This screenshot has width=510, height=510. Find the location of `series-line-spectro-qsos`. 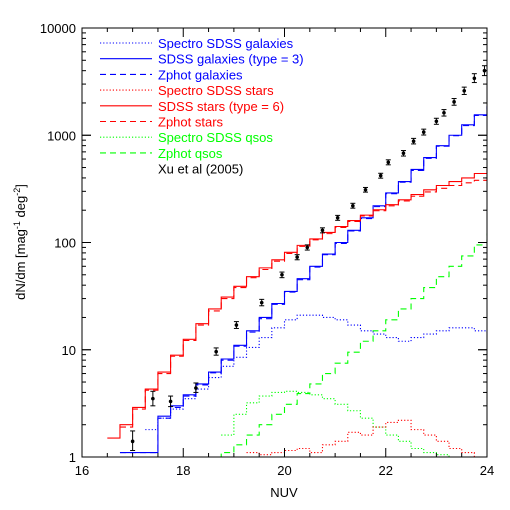

series-line-spectro-qsos is located at coordinates (354, 423).